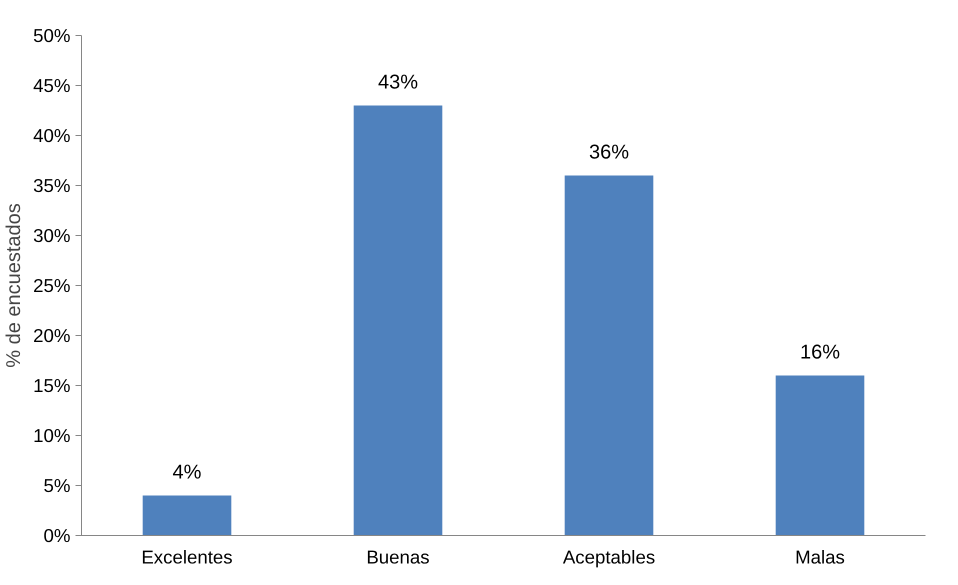 The image size is (958, 585). What do you see at coordinates (57, 485) in the screenshot?
I see `y-tick-label: 5%` at bounding box center [57, 485].